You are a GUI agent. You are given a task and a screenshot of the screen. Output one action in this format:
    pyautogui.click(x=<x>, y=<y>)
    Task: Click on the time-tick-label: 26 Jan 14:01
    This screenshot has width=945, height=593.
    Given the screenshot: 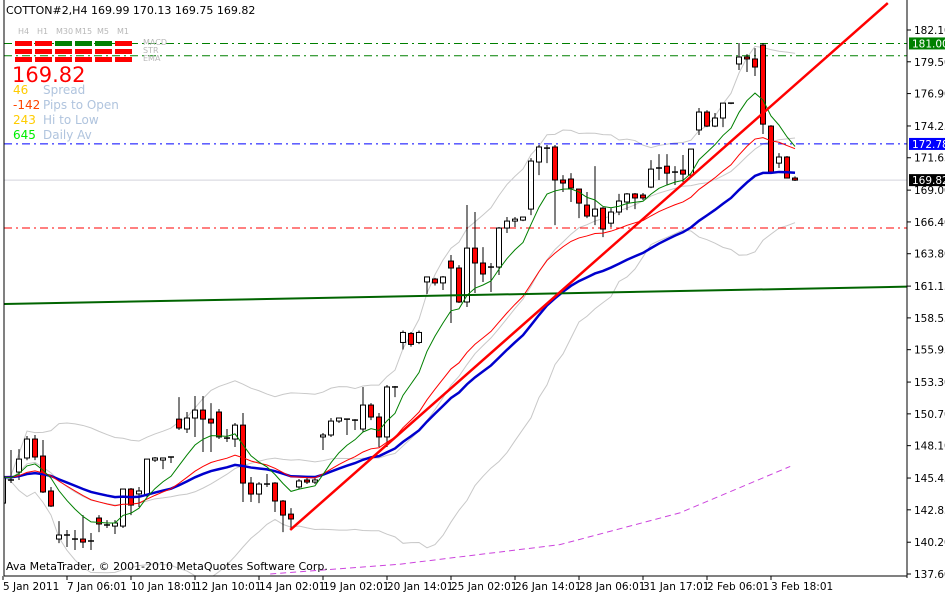 What is the action you would take?
    pyautogui.click(x=548, y=587)
    